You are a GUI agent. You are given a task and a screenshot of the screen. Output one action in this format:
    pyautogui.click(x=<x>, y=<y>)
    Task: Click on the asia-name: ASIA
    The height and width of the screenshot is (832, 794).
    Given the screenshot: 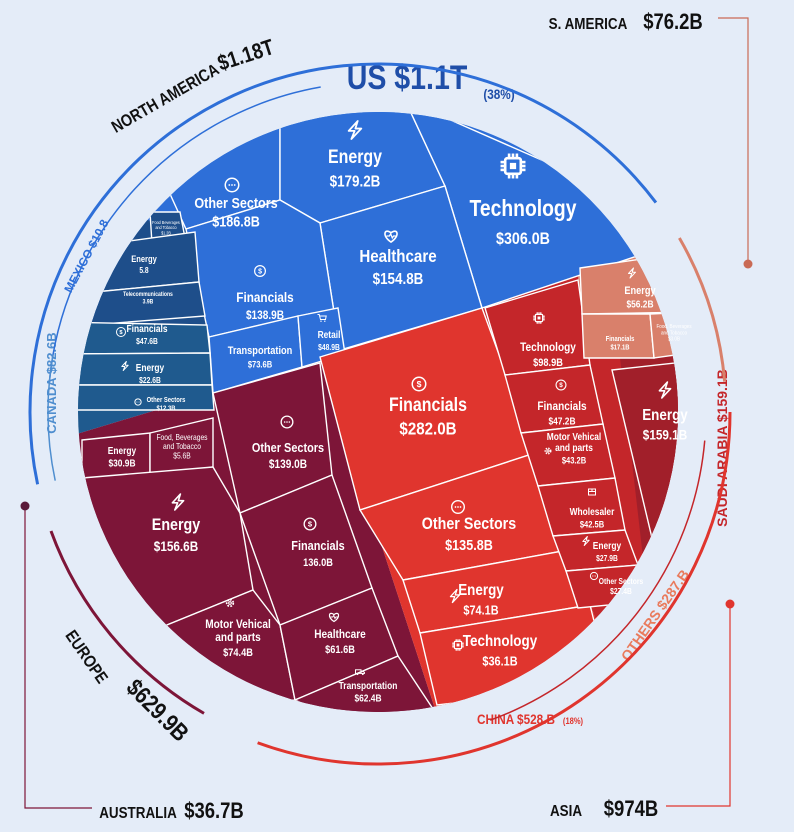 What is the action you would take?
    pyautogui.click(x=566, y=811)
    